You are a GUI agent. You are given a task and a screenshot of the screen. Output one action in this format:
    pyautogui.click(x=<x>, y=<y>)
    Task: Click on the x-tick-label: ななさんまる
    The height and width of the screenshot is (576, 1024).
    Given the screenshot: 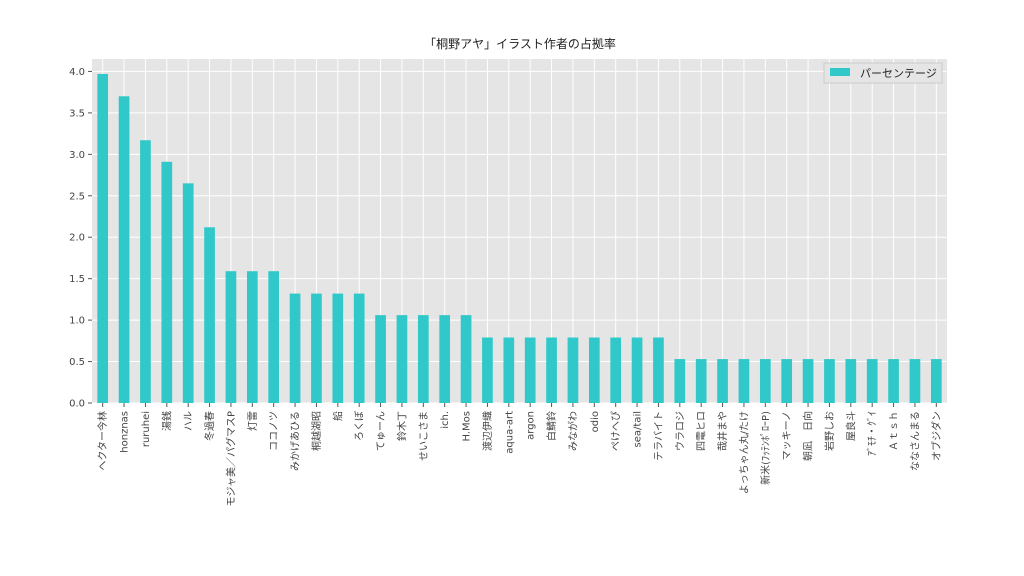 What is the action you would take?
    pyautogui.click(x=915, y=441)
    